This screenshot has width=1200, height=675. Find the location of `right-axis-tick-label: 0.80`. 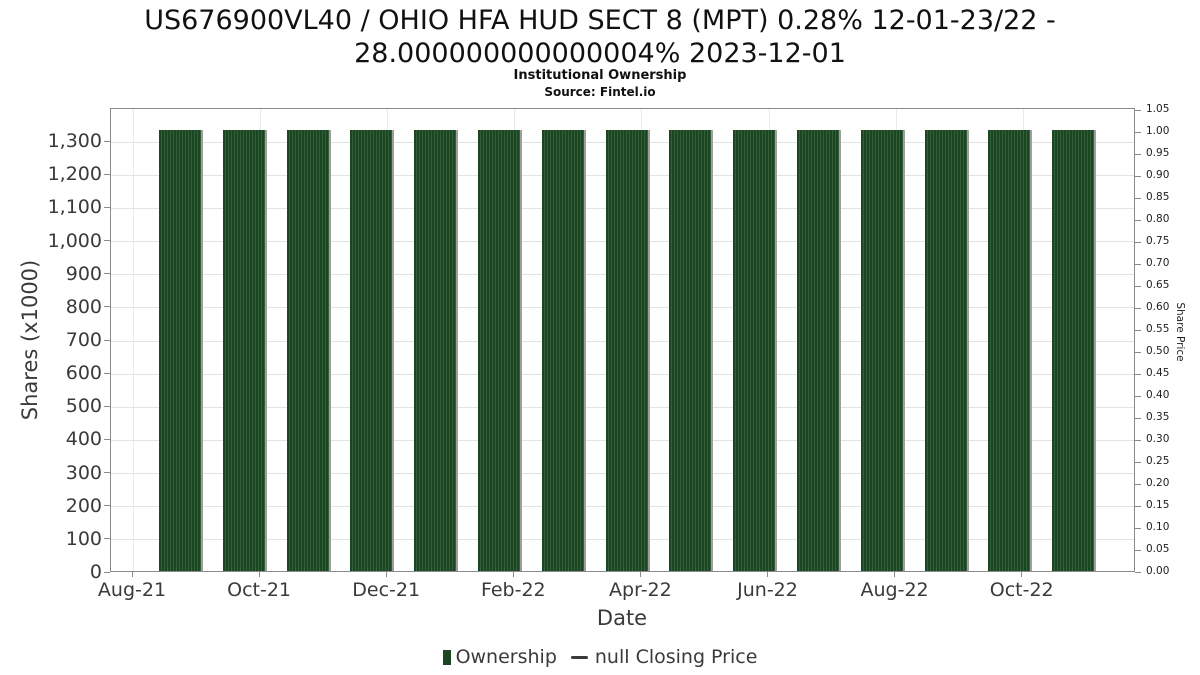

right-axis-tick-label: 0.80 is located at coordinates (1158, 219).